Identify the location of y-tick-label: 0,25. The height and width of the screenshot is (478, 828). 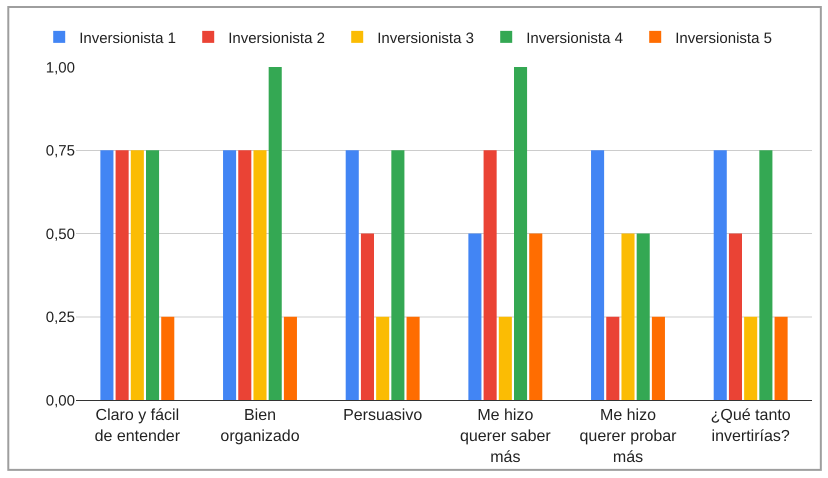
(60, 317).